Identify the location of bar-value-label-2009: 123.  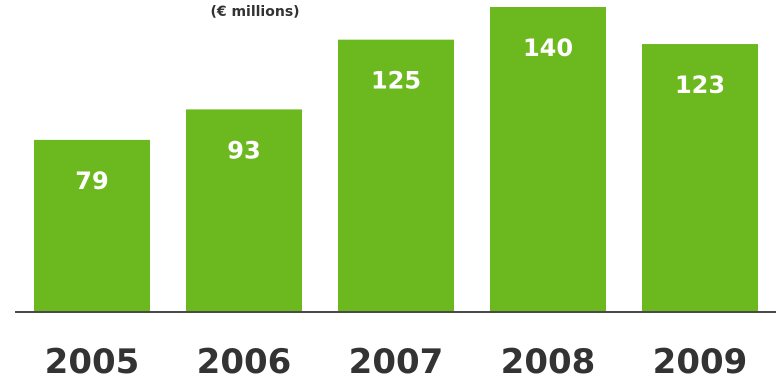
(700, 85).